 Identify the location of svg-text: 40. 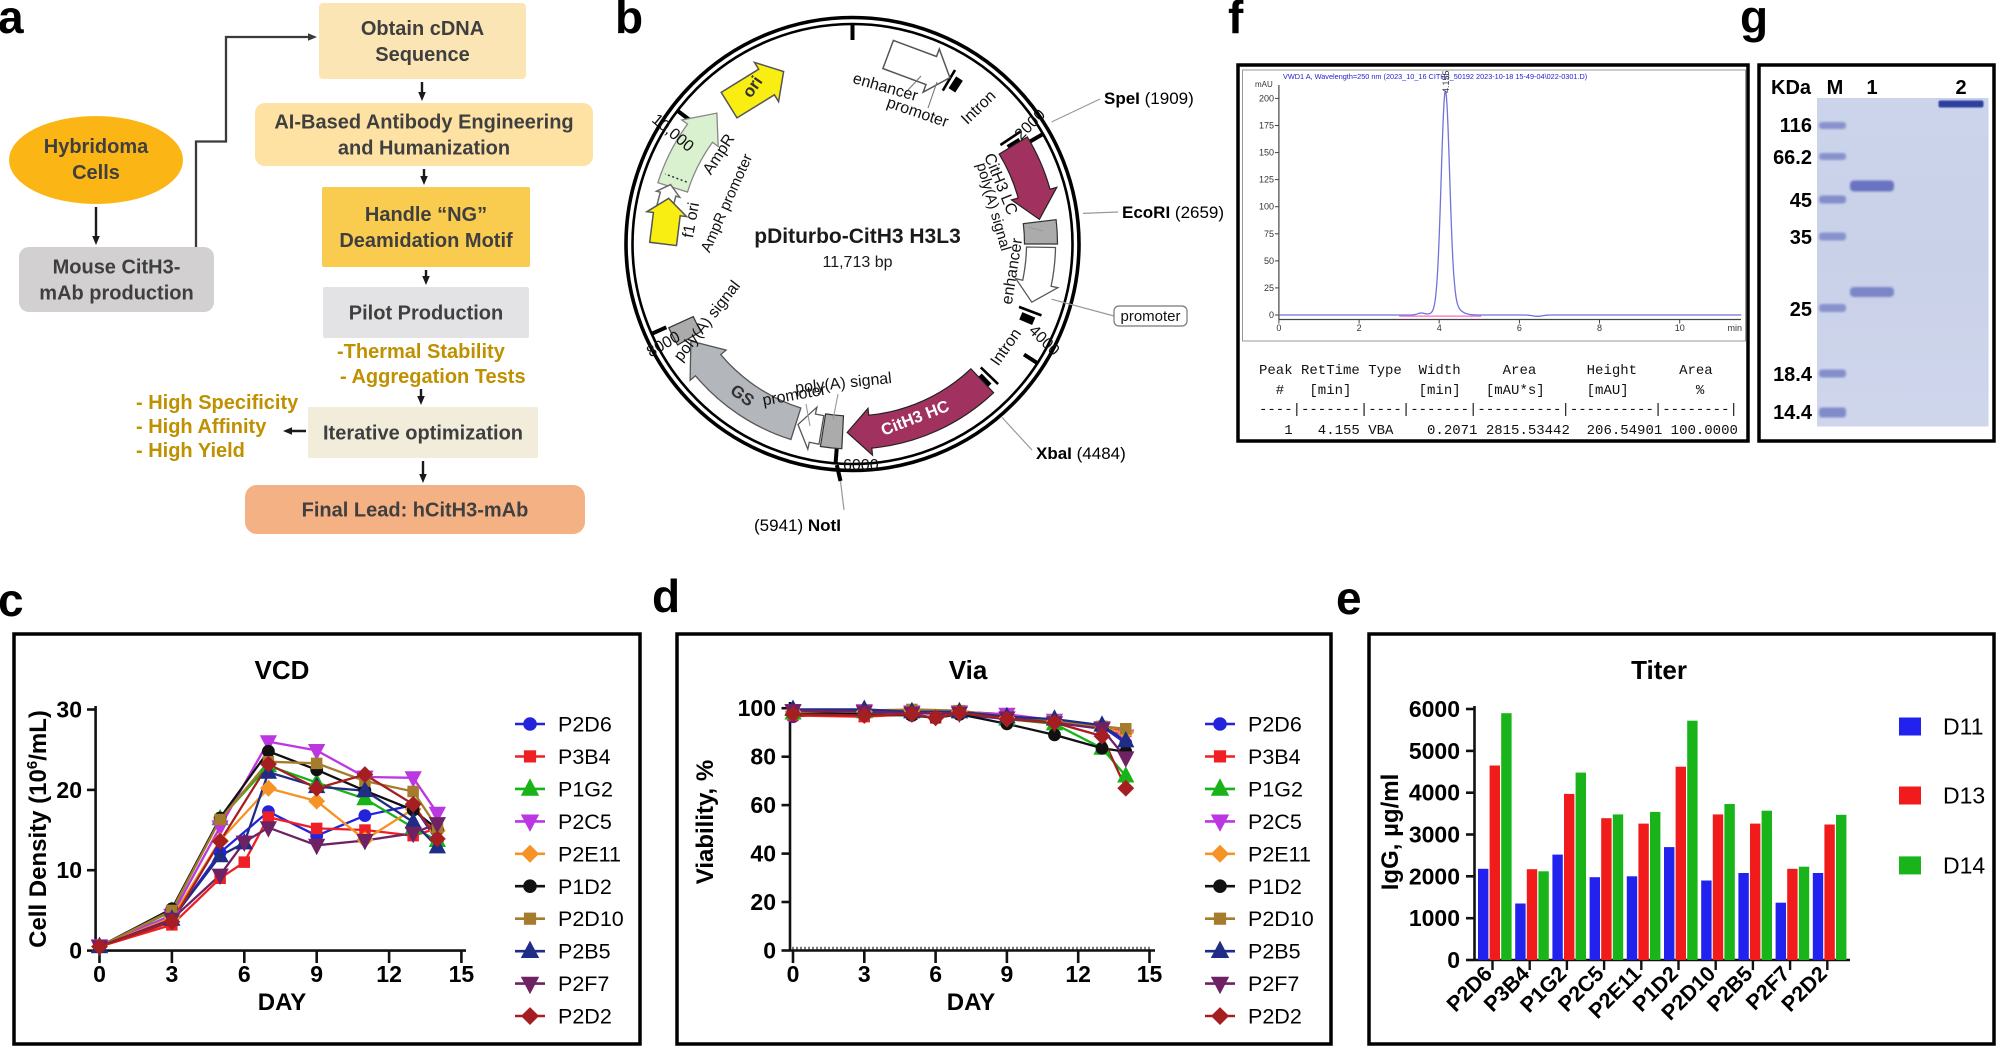
(763, 854).